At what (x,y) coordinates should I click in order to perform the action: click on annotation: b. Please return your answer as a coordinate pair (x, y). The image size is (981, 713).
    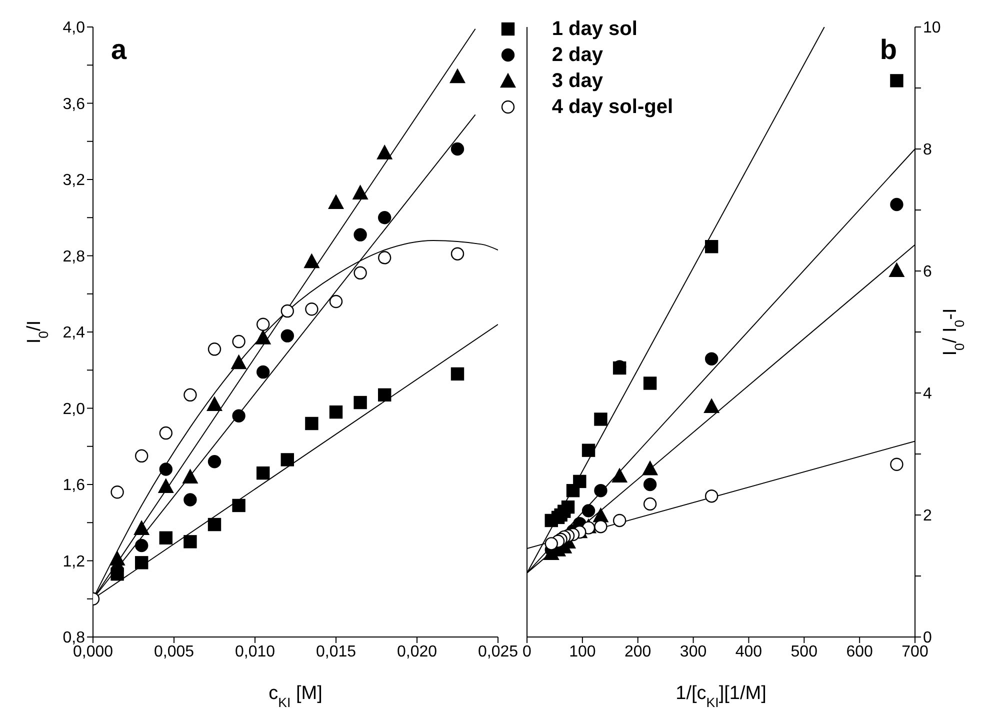
    Looking at the image, I should click on (888, 49).